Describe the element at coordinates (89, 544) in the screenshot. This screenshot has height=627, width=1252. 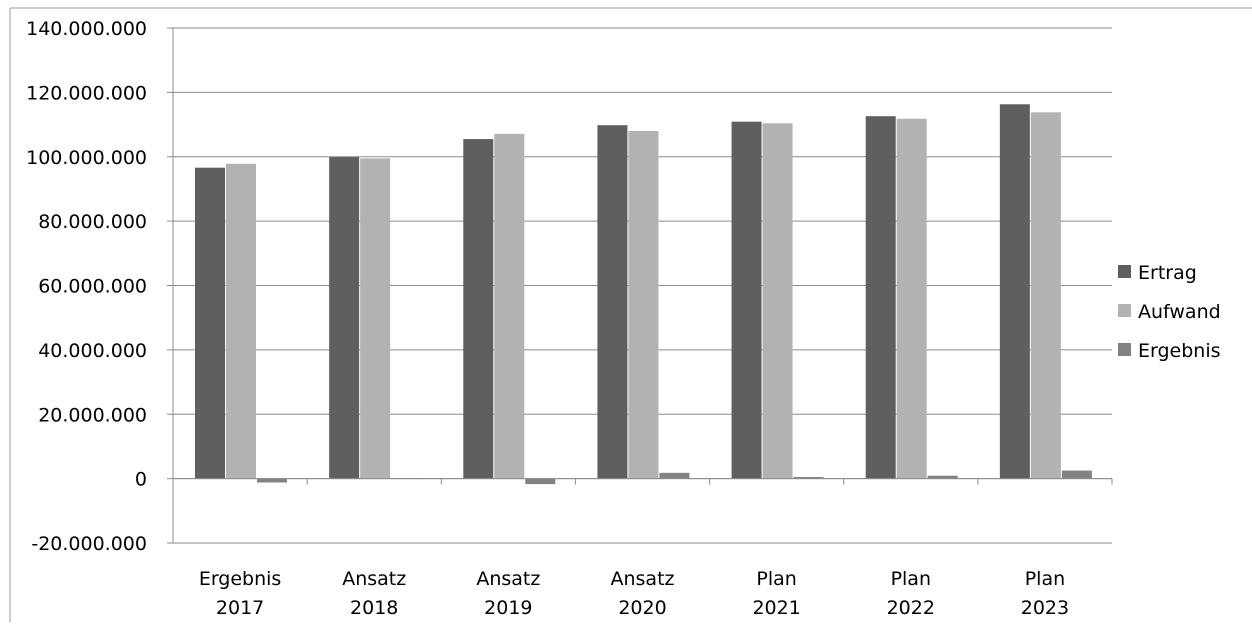
I see `y-tick-label: -20.000.000` at that location.